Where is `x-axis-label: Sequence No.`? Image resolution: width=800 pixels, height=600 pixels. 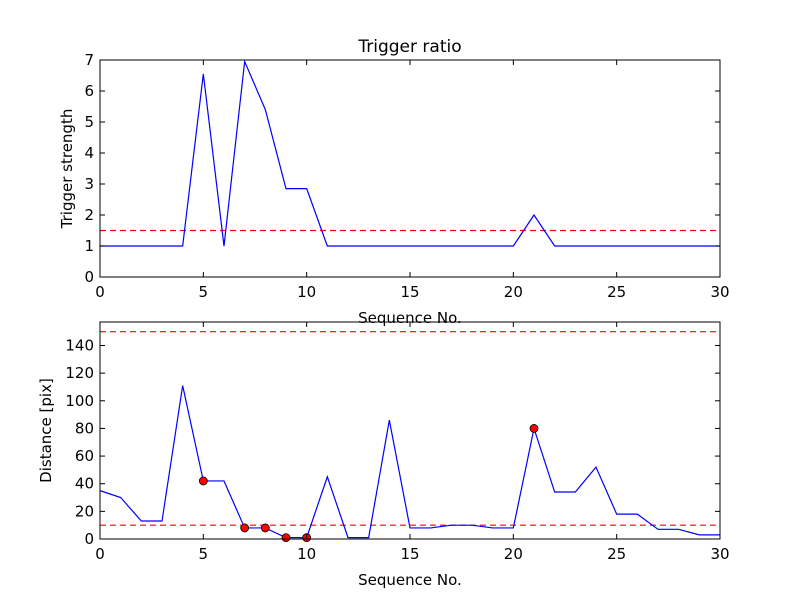 x-axis-label: Sequence No. is located at coordinates (410, 580).